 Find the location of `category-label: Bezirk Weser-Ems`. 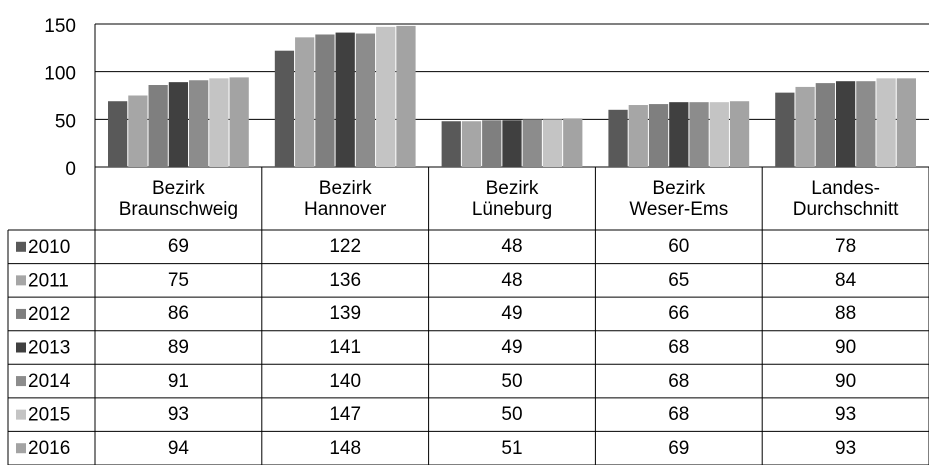

category-label: Bezirk Weser-Ems is located at coordinates (679, 198).